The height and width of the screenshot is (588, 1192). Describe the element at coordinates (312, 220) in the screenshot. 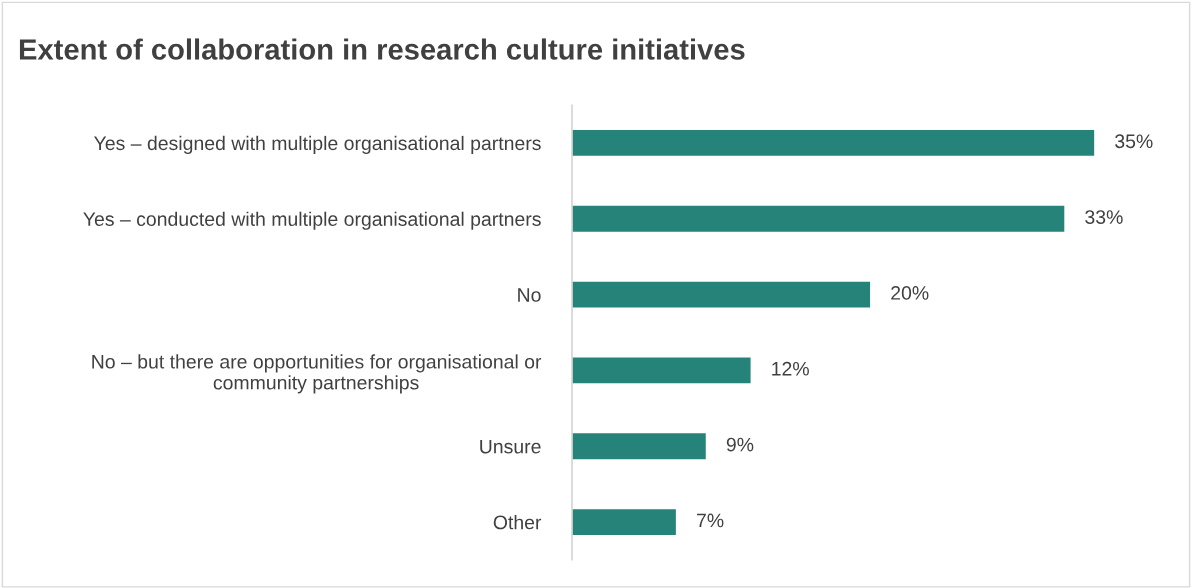

I see `y-tick-label: Yes – conducted with multiple organisational partners` at that location.